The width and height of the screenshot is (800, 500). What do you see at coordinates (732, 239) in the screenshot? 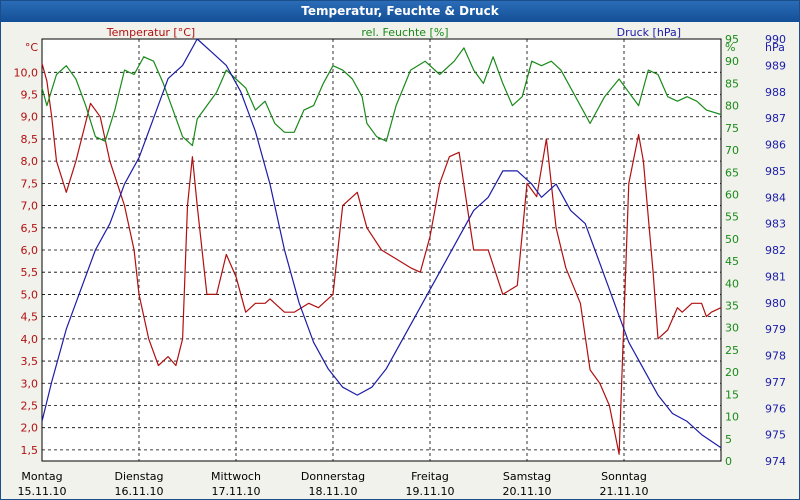
I see `right-axis-humidity-tick-label: 50` at bounding box center [732, 239].